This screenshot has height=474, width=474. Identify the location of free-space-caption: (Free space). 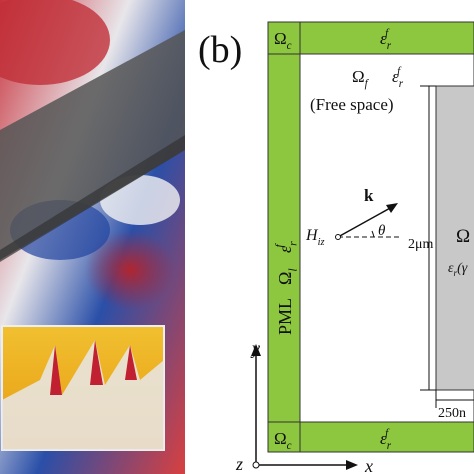
(352, 104).